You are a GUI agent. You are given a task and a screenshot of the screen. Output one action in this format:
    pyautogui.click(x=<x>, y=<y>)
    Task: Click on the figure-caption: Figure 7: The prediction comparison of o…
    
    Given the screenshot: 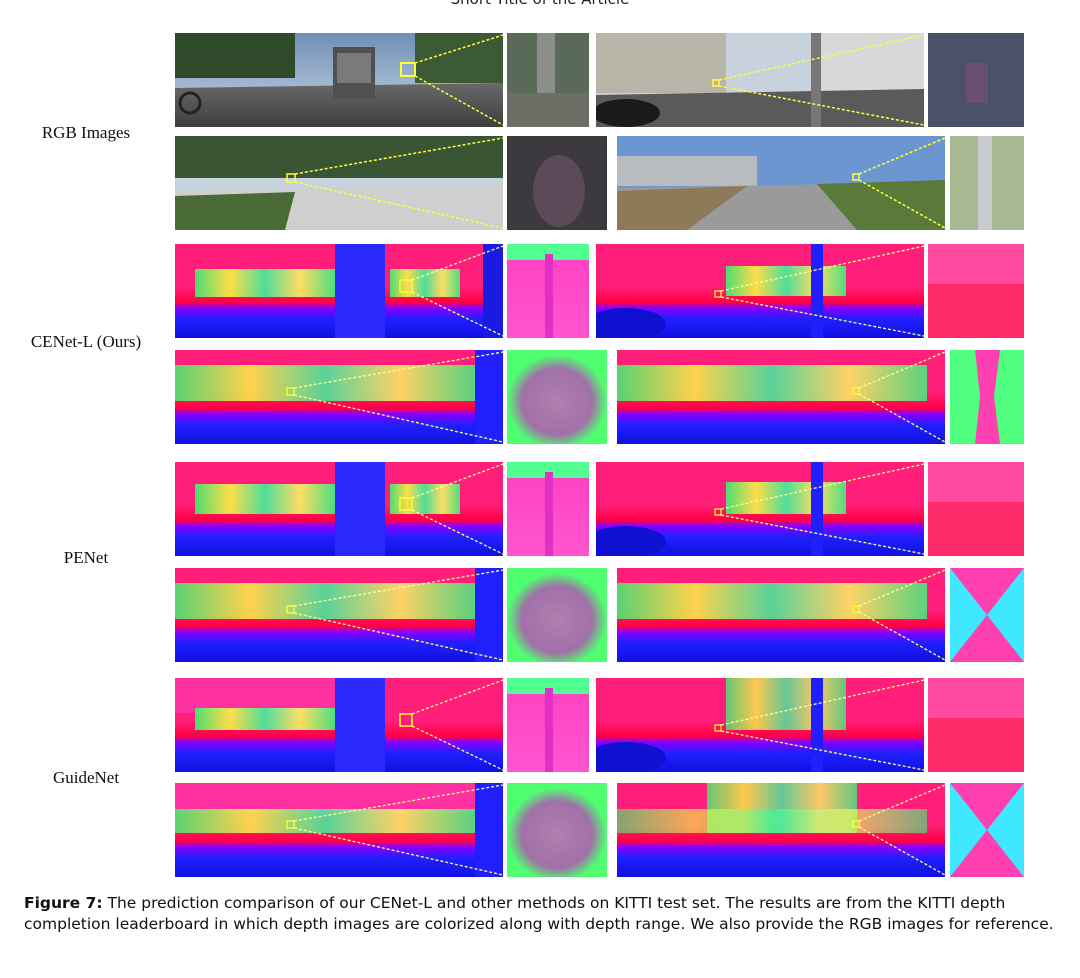 What is the action you would take?
    pyautogui.click(x=540, y=914)
    